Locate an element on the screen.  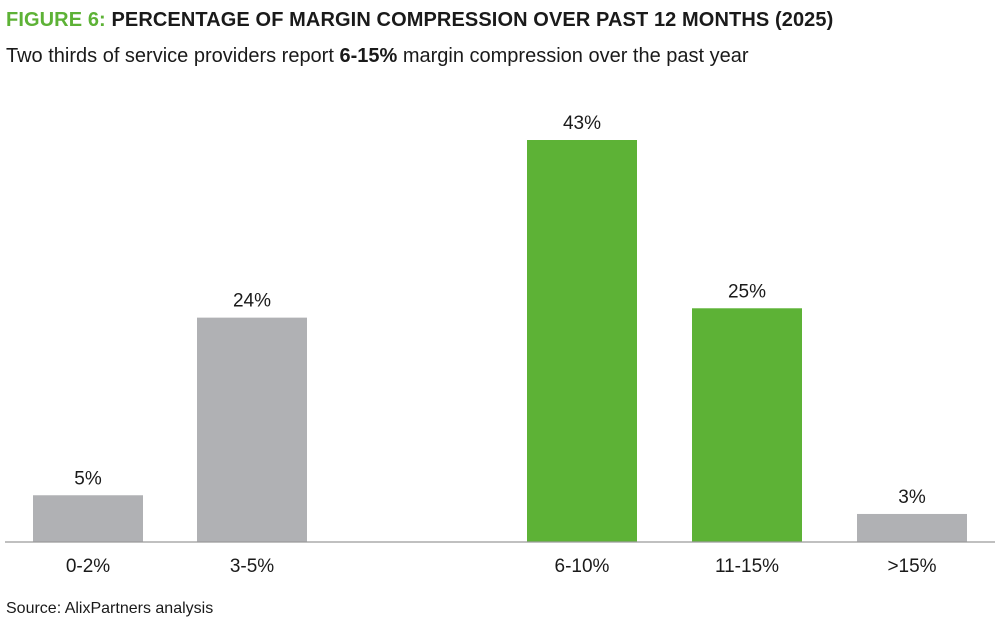
subtitle-suffix: margin compression over the past year is located at coordinates (573, 56).